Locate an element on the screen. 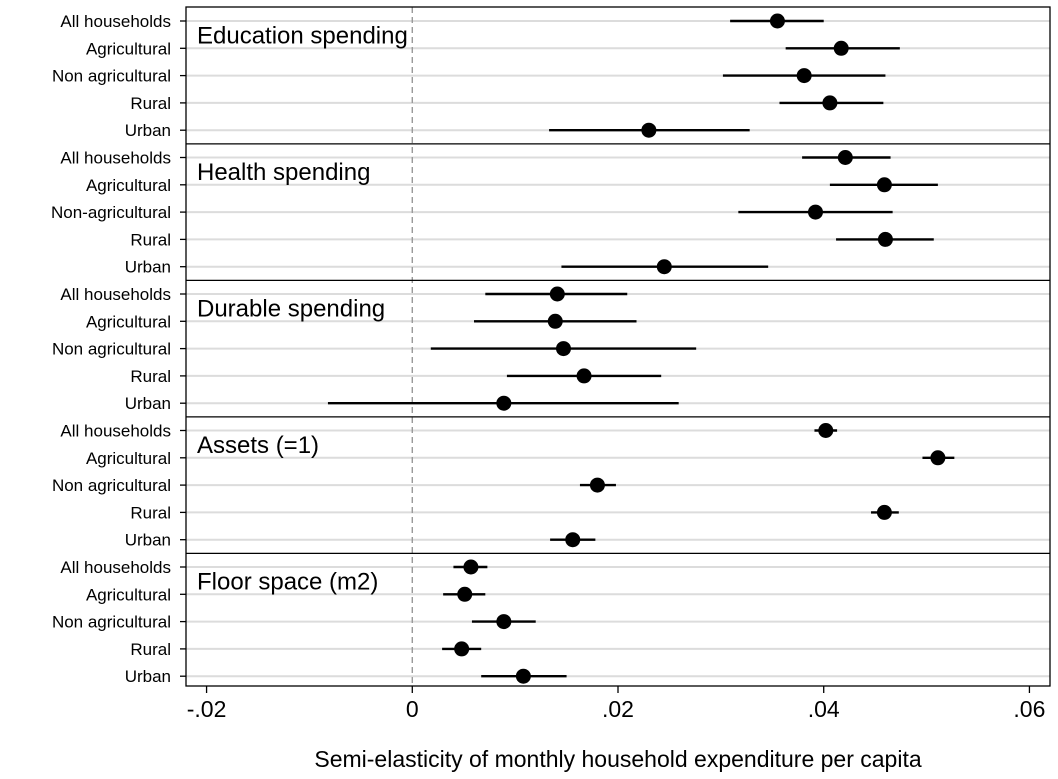  panel-title: Health spending is located at coordinates (283, 172).